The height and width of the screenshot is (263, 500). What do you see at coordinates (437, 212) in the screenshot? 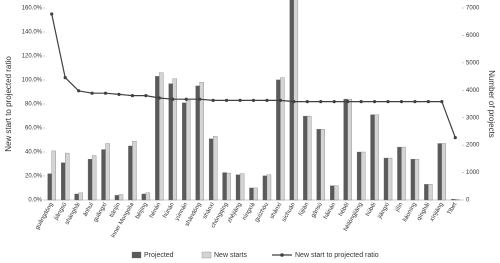
I see `x-tick-label: xīnjiāng` at bounding box center [437, 212].